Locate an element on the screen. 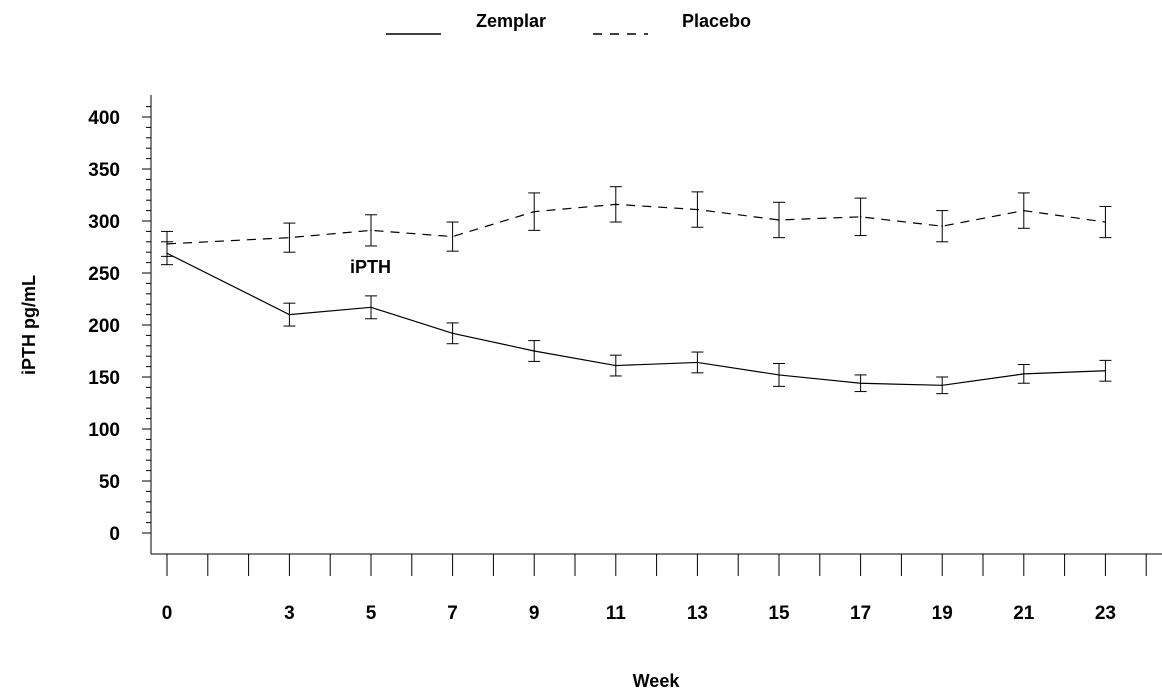 Image resolution: width=1162 pixels, height=691 pixels. x-tick-label-5: 5 is located at coordinates (371, 613).